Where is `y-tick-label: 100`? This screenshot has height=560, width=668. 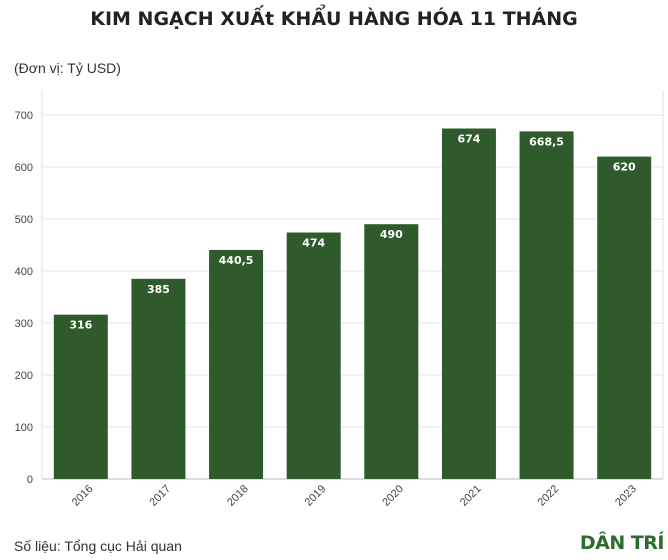
y-tick-label: 100 is located at coordinates (24, 428).